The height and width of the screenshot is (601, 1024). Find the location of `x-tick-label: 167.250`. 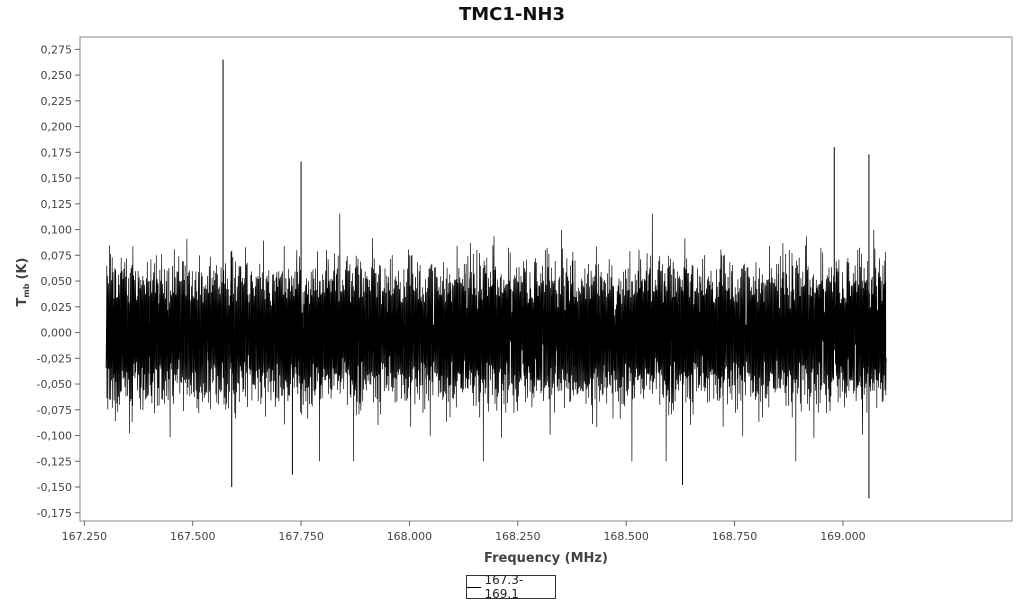

x-tick-label: 167.250 is located at coordinates (85, 536).